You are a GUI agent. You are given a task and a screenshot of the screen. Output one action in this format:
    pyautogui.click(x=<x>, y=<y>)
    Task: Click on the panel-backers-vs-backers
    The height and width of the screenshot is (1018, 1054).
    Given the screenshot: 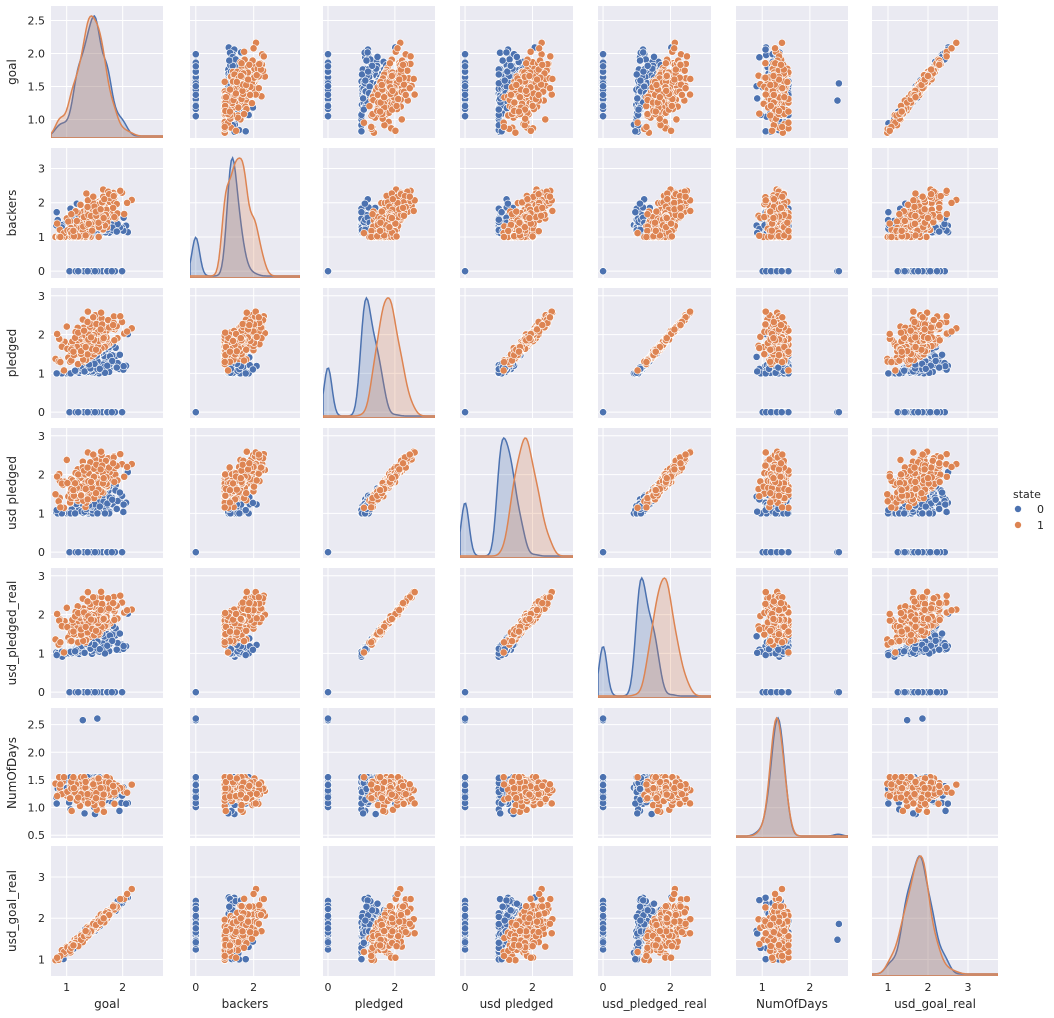 What is the action you would take?
    pyautogui.click(x=245, y=213)
    